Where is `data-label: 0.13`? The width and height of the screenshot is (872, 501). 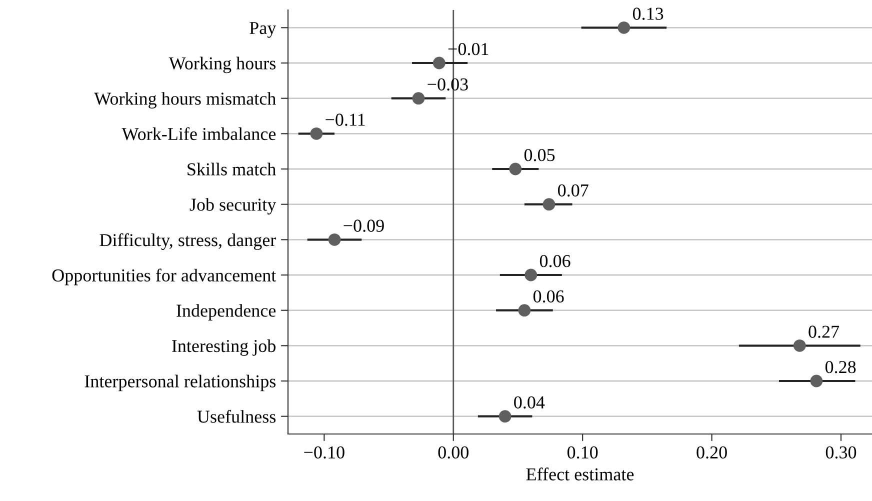 data-label: 0.13 is located at coordinates (648, 14).